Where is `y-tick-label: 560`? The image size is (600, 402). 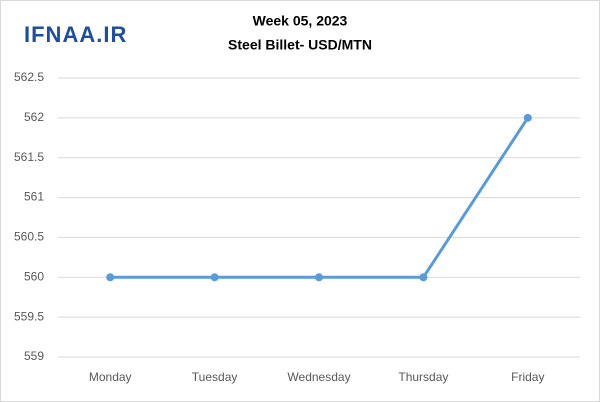 y-tick-label: 560 is located at coordinates (34, 276).